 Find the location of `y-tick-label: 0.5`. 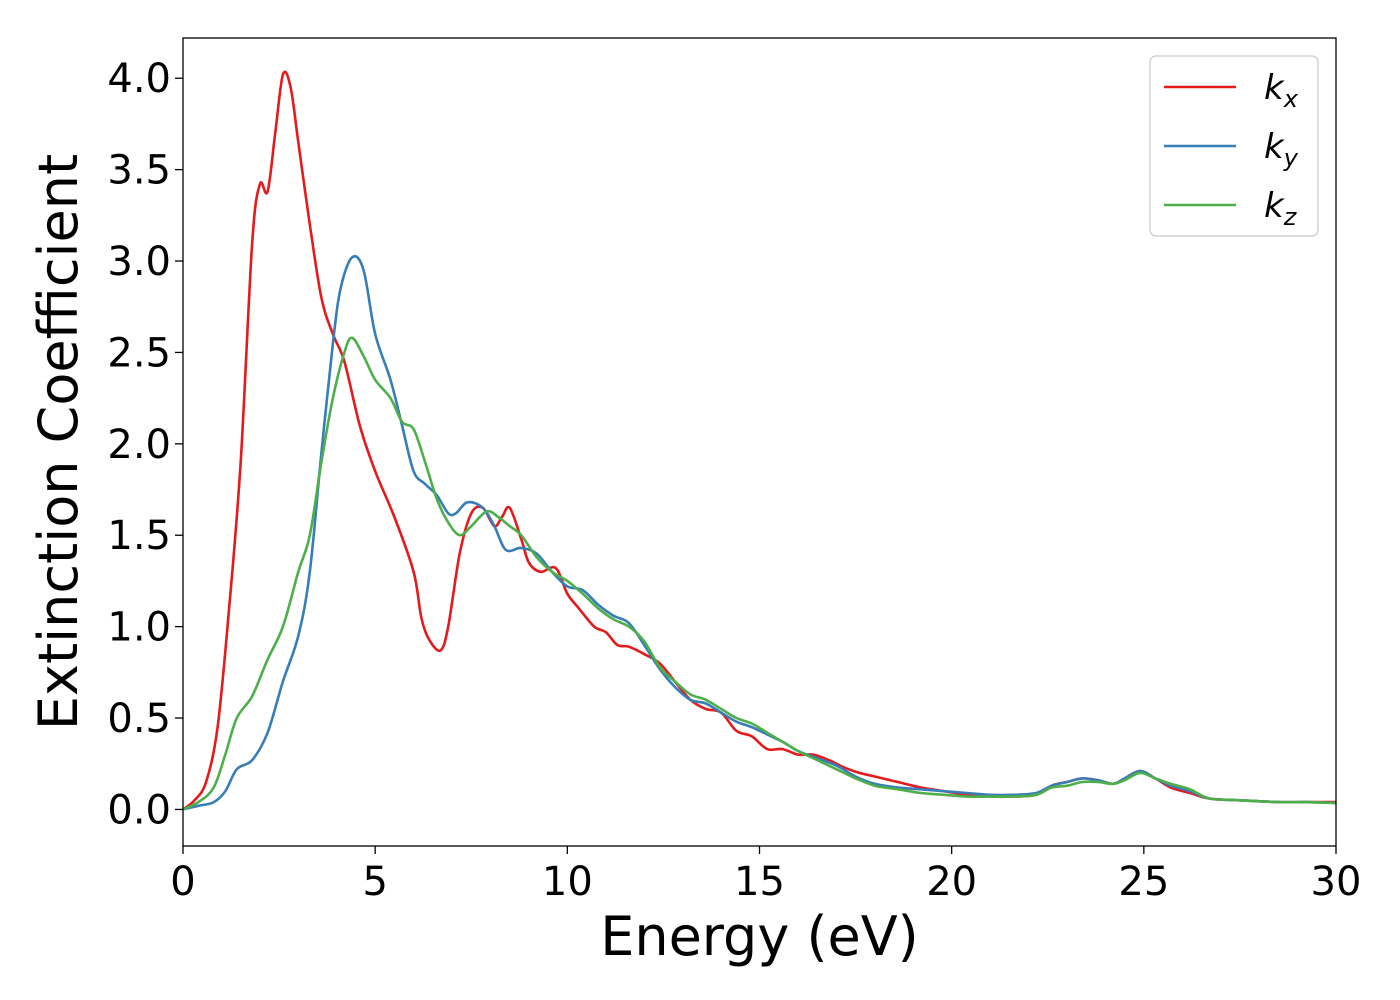

y-tick-label: 0.5 is located at coordinates (139, 719).